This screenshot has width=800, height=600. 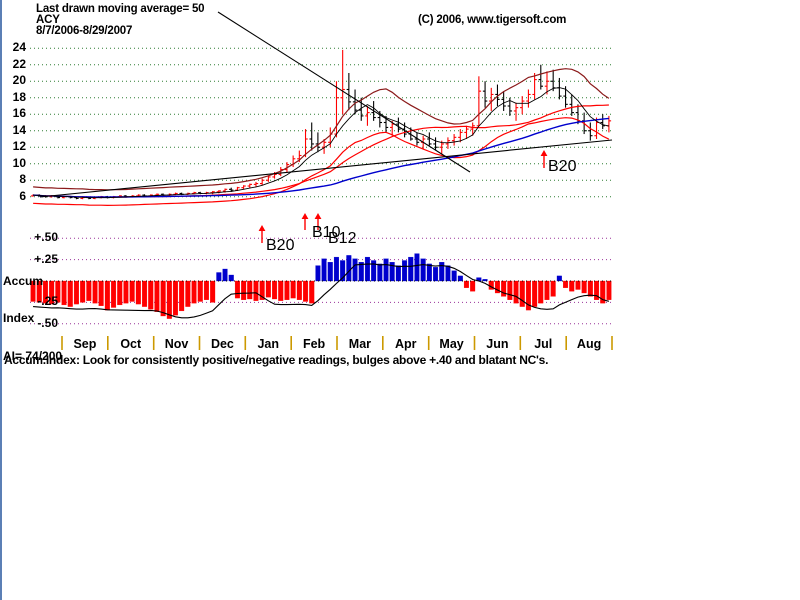 I want to click on ai-y-tick-label: +.50, so click(x=46, y=237).